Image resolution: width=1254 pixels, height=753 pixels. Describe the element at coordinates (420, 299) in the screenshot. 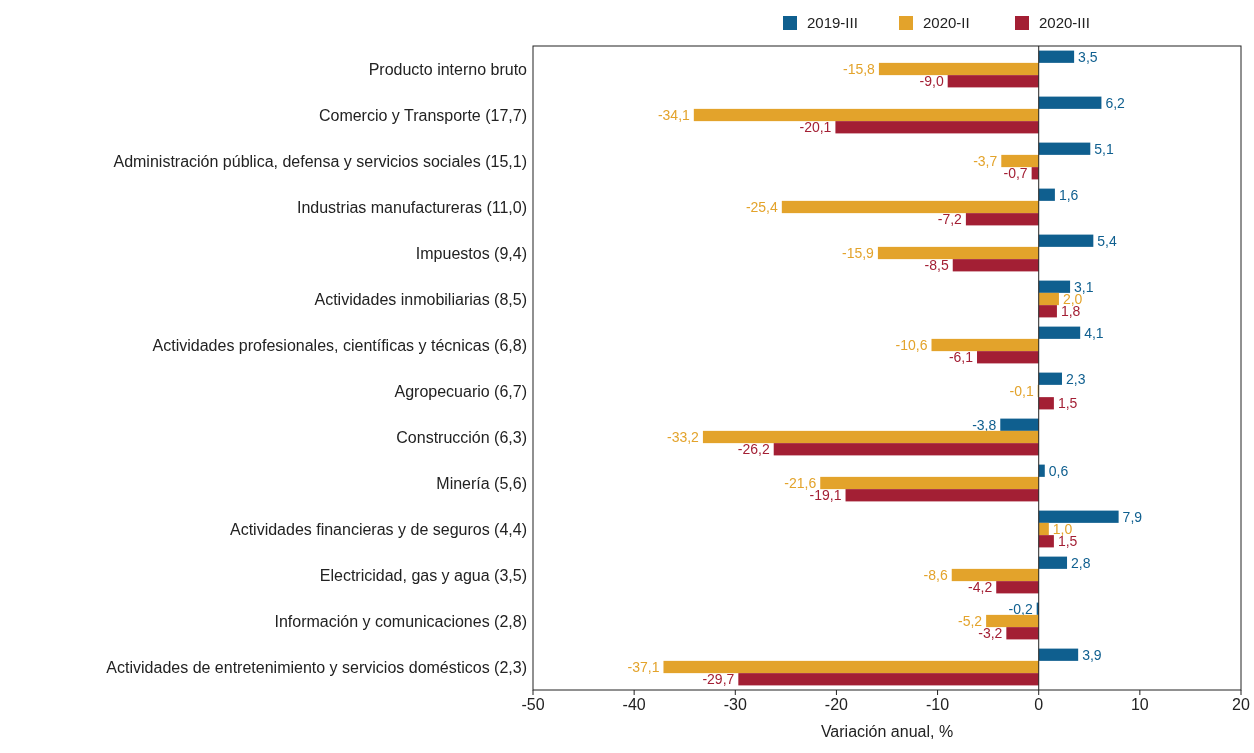

I see `y-tick-label: Actividades inmobiliarias (8,5)` at that location.